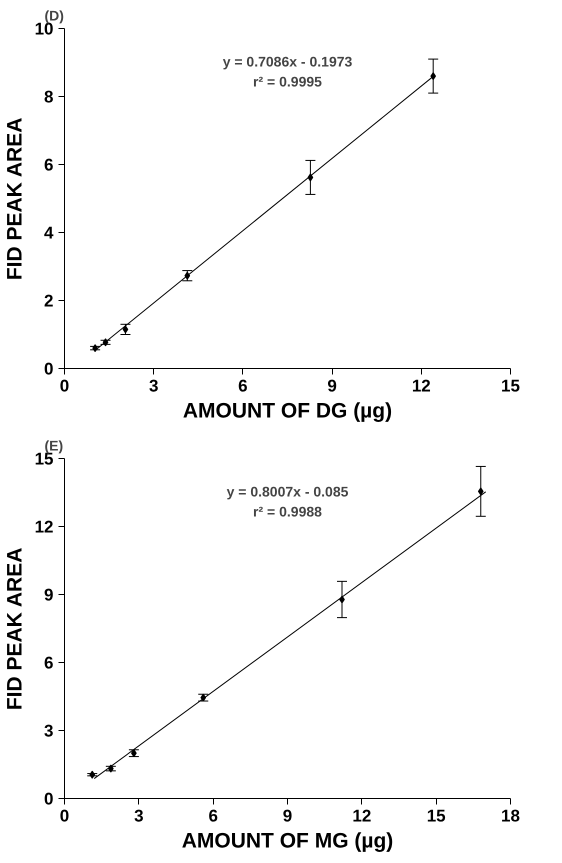  I want to click on y-tick-label: 2, so click(49, 301).